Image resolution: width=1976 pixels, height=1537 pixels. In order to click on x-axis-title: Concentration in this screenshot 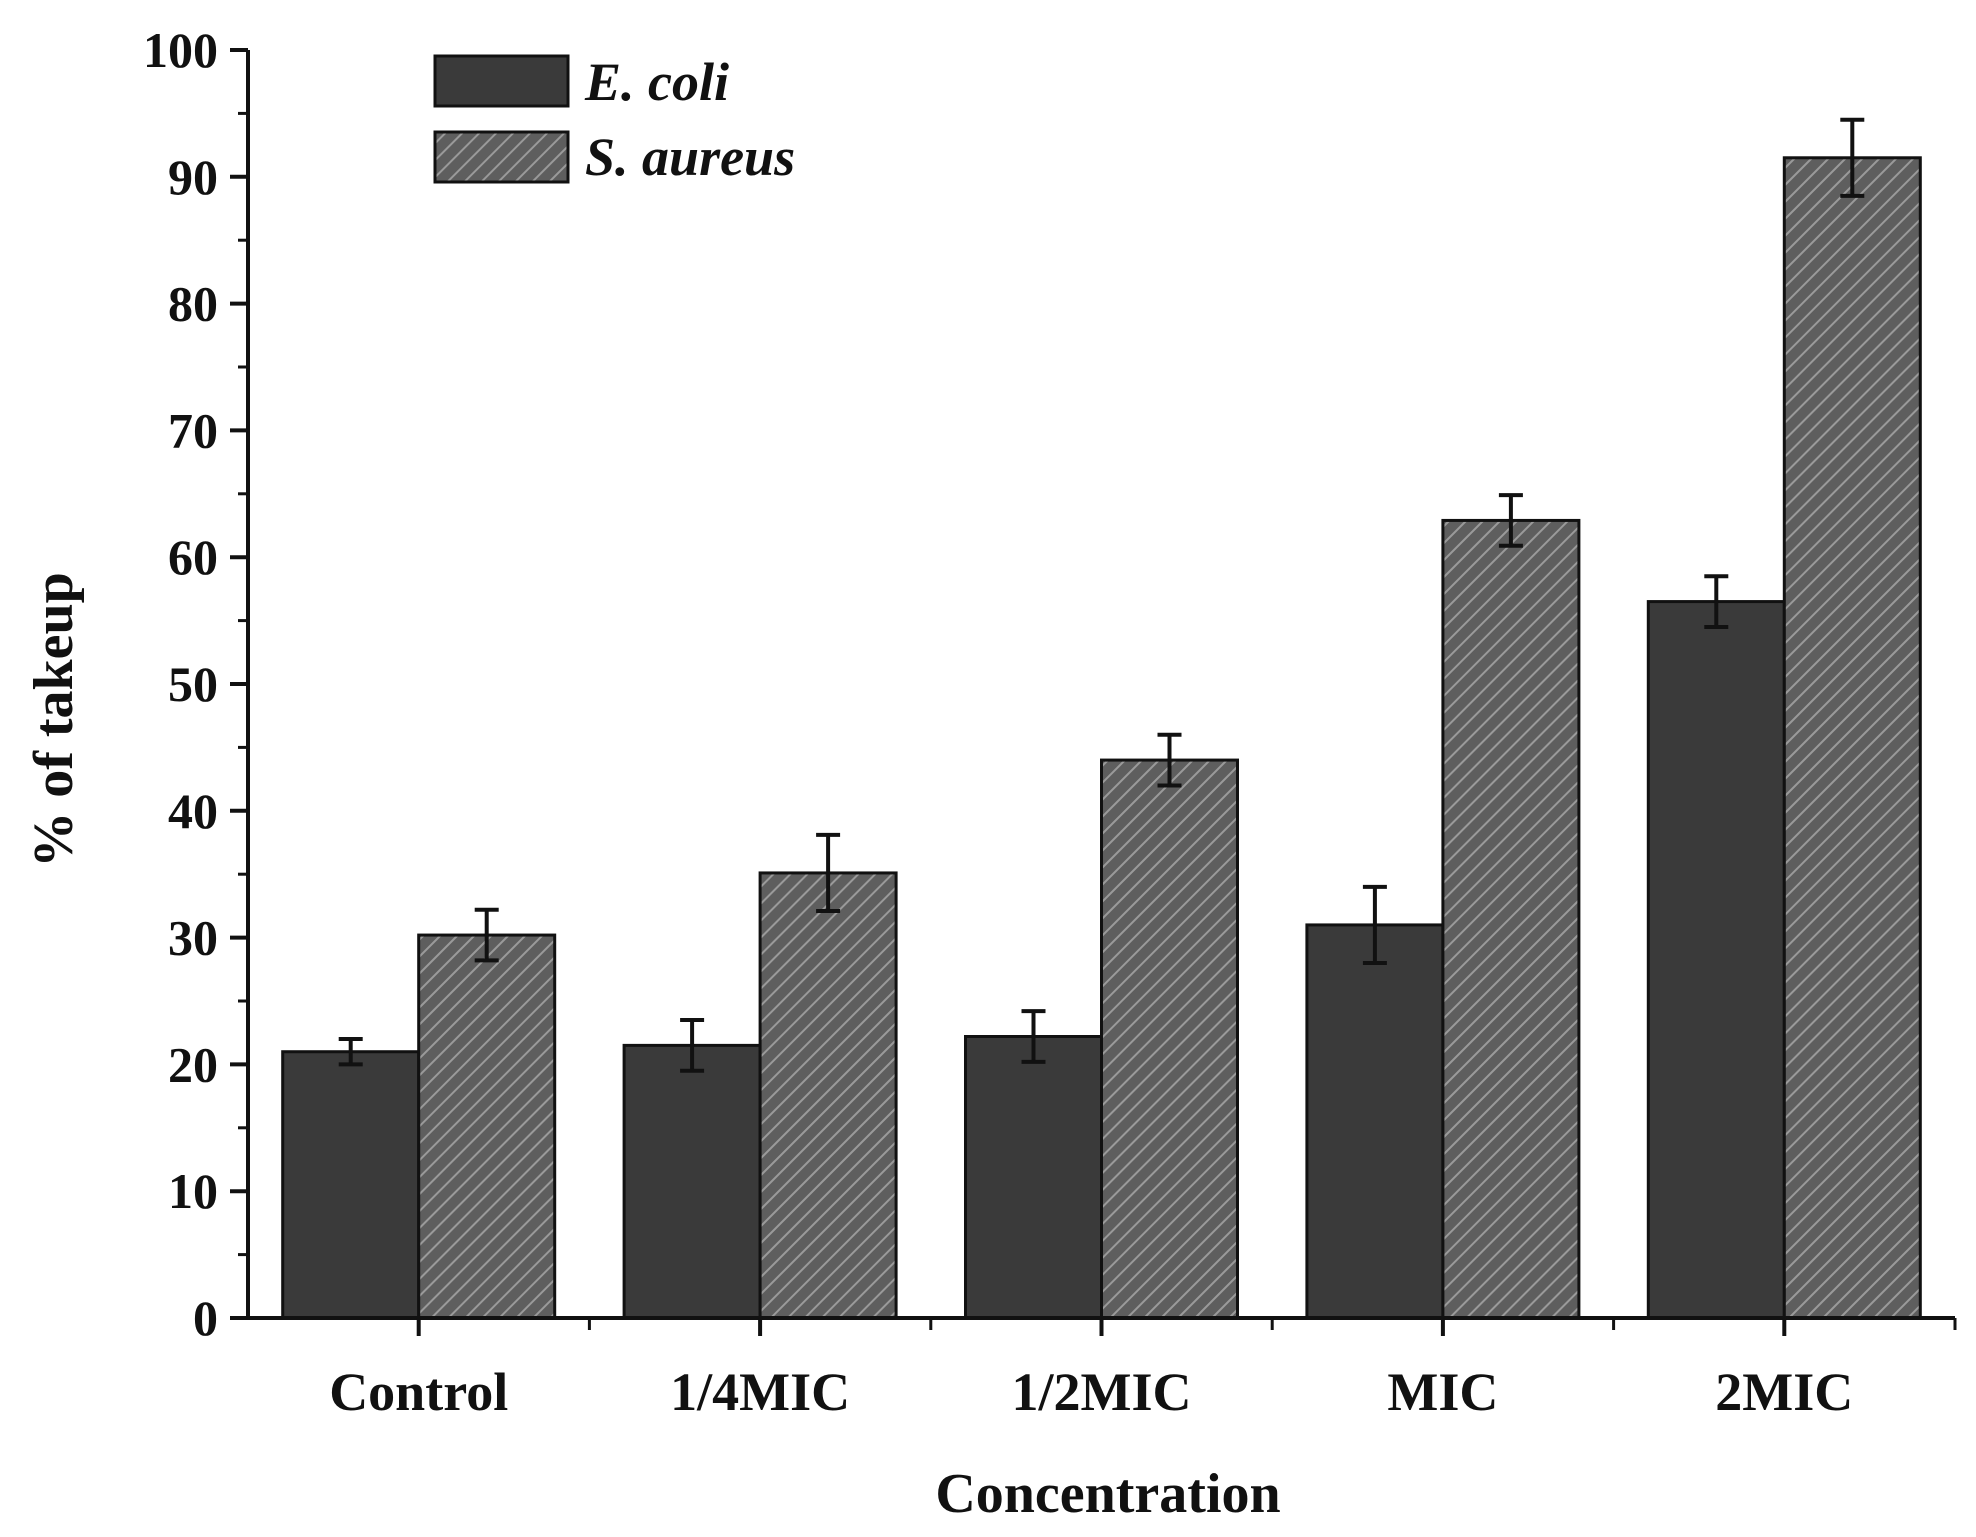, I will do `click(1107, 1494)`.